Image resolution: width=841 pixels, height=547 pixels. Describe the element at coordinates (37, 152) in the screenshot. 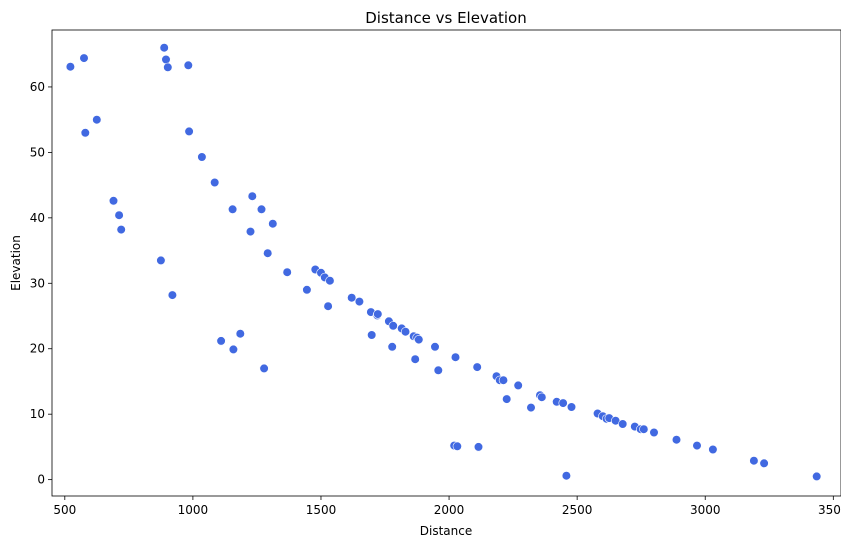

I see `y-tick-label: 50` at that location.